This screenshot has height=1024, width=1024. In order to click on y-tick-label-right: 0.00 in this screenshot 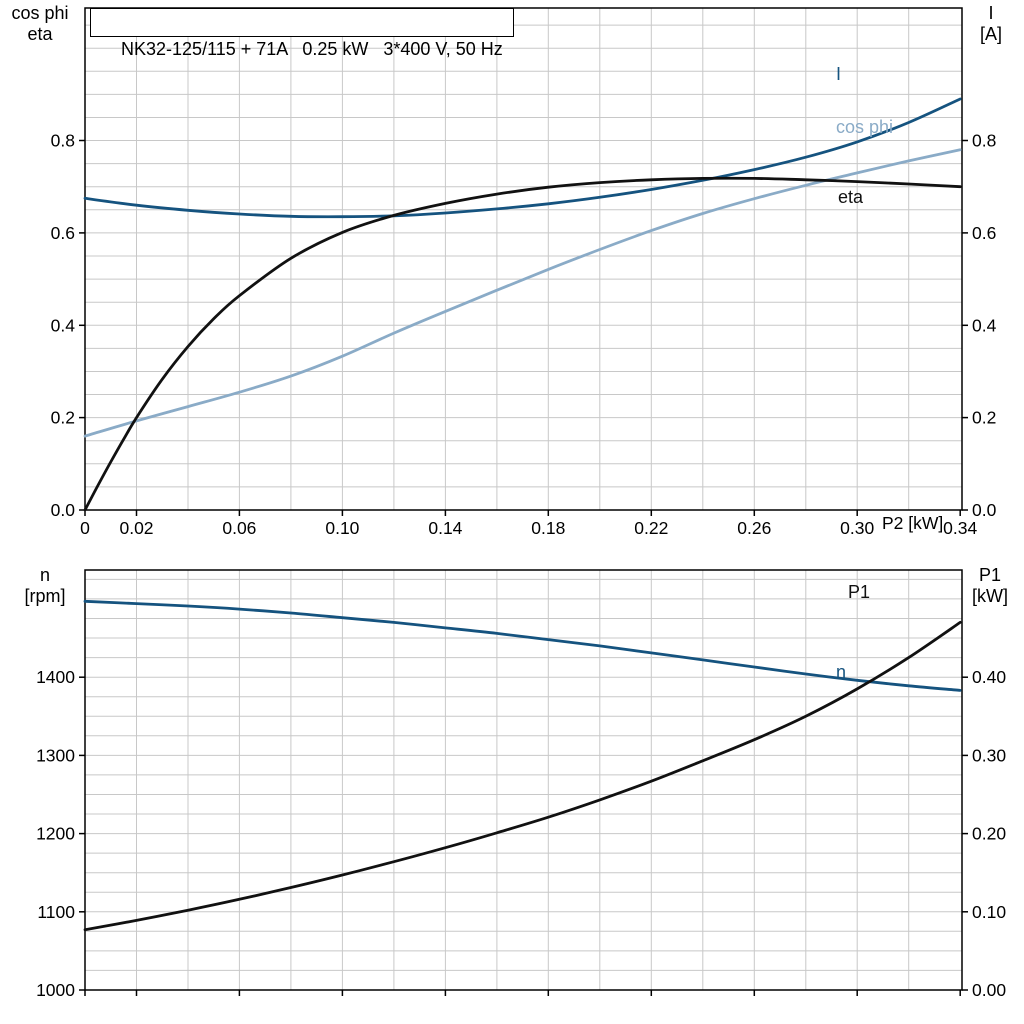, I will do `click(989, 990)`.